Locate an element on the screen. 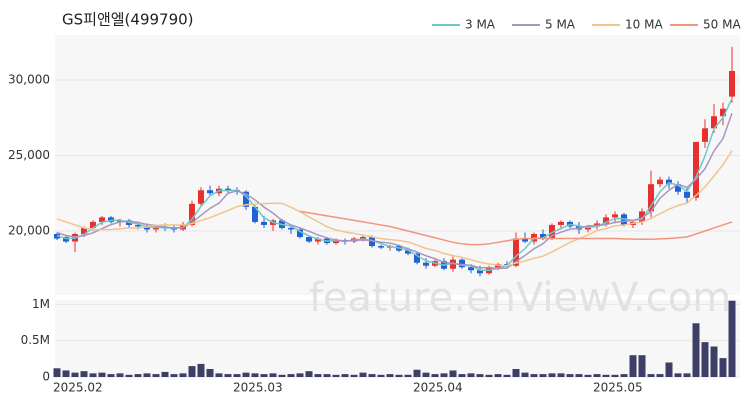  y-tick-label: 30,000 is located at coordinates (29, 79).